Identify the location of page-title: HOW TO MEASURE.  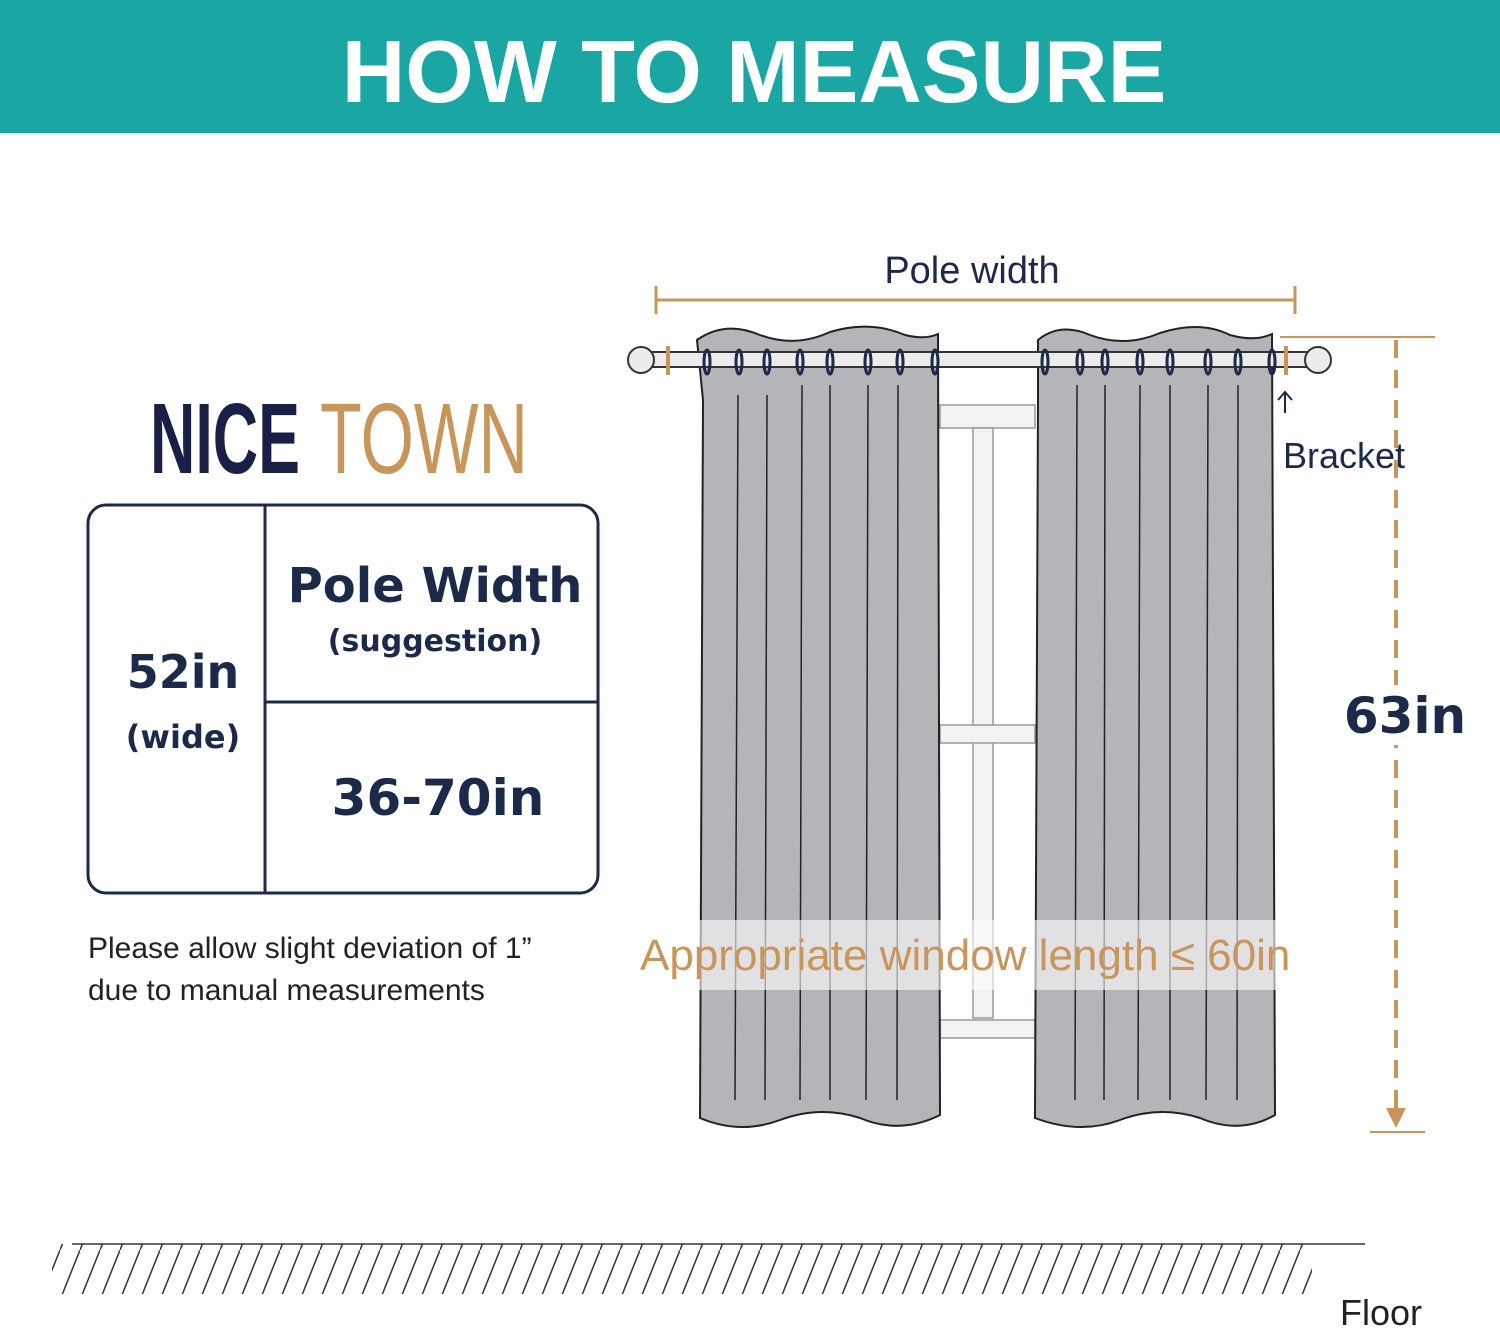
(754, 71).